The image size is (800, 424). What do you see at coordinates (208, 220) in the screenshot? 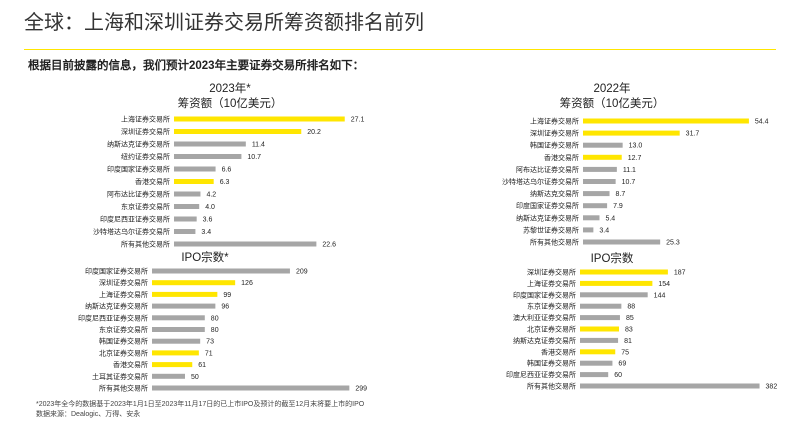
I see `data-label: 3.6` at bounding box center [208, 220].